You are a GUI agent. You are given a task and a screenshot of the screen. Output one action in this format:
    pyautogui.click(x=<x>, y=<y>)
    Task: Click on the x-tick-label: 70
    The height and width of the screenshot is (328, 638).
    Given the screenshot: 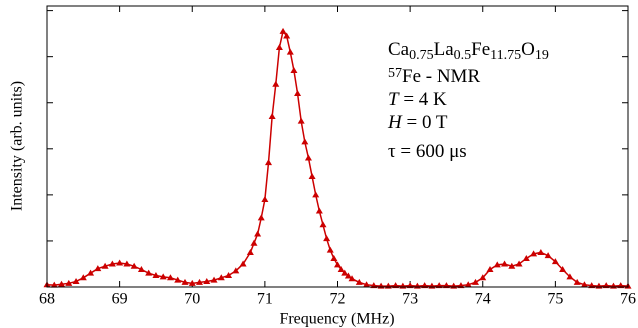 What is the action you would take?
    pyautogui.click(x=192, y=299)
    